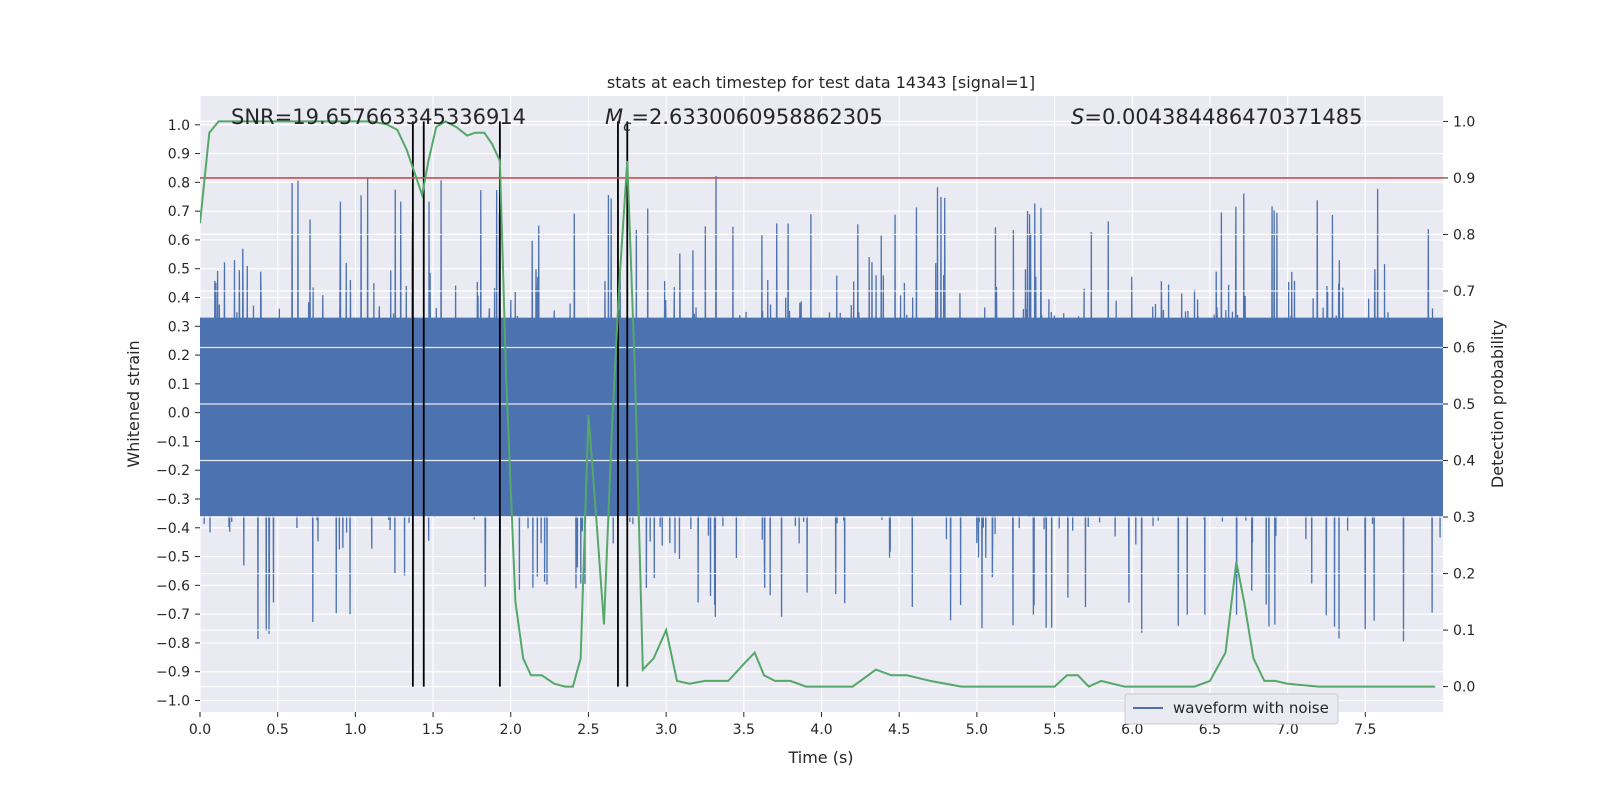 This screenshot has width=1600, height=800. What do you see at coordinates (1464, 405) in the screenshot?
I see `y2-tick-label: 0.5` at bounding box center [1464, 405].